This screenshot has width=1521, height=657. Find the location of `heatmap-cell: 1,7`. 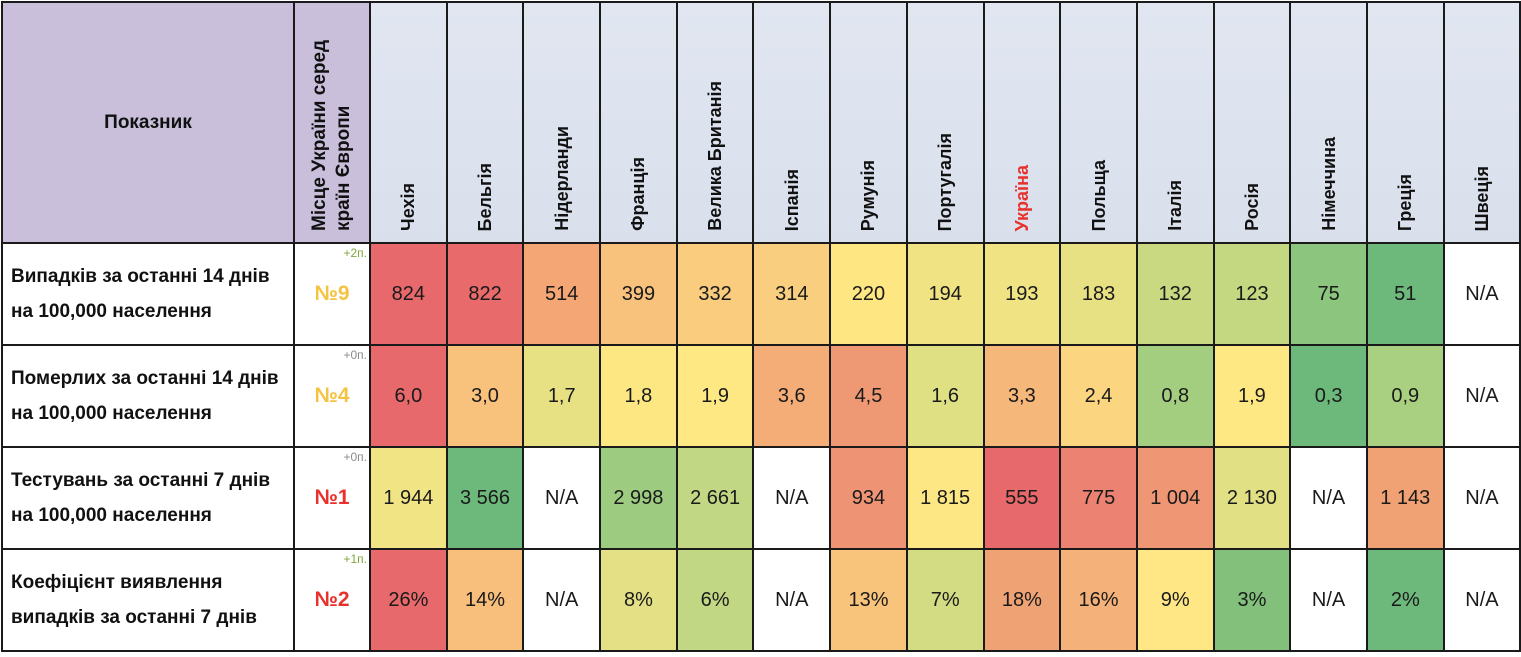

heatmap-cell: 1,7 is located at coordinates (562, 396).